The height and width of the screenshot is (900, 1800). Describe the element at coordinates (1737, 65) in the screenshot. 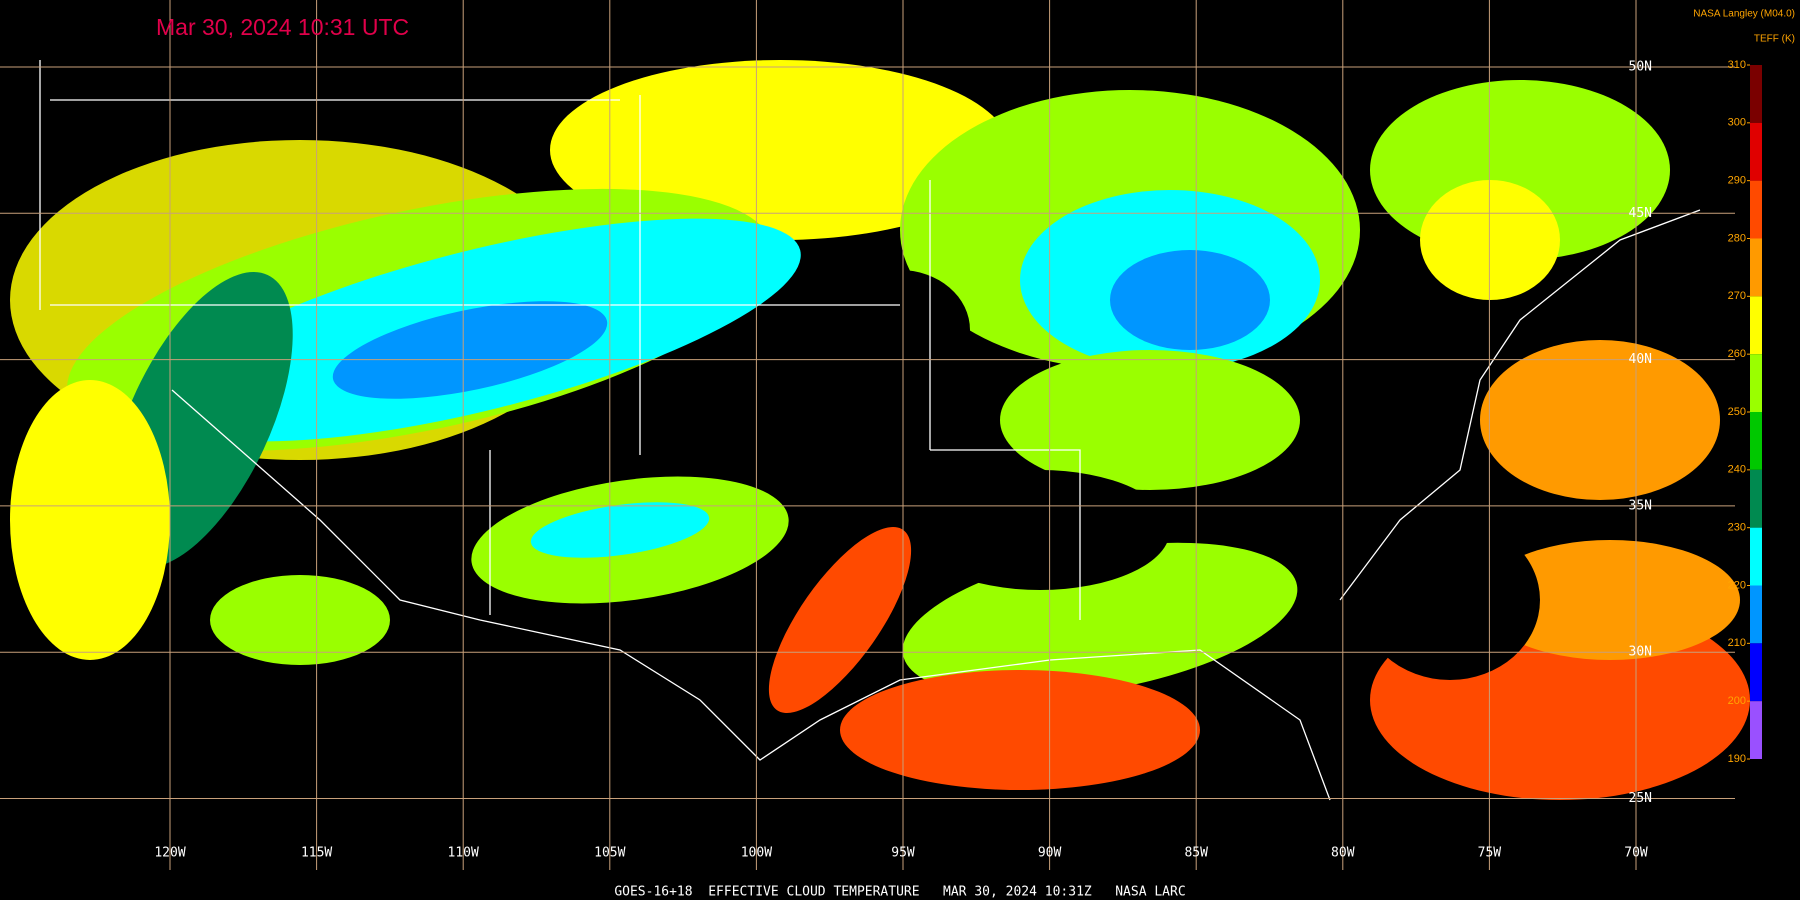

I see `colorbar-tick-label: 310` at that location.